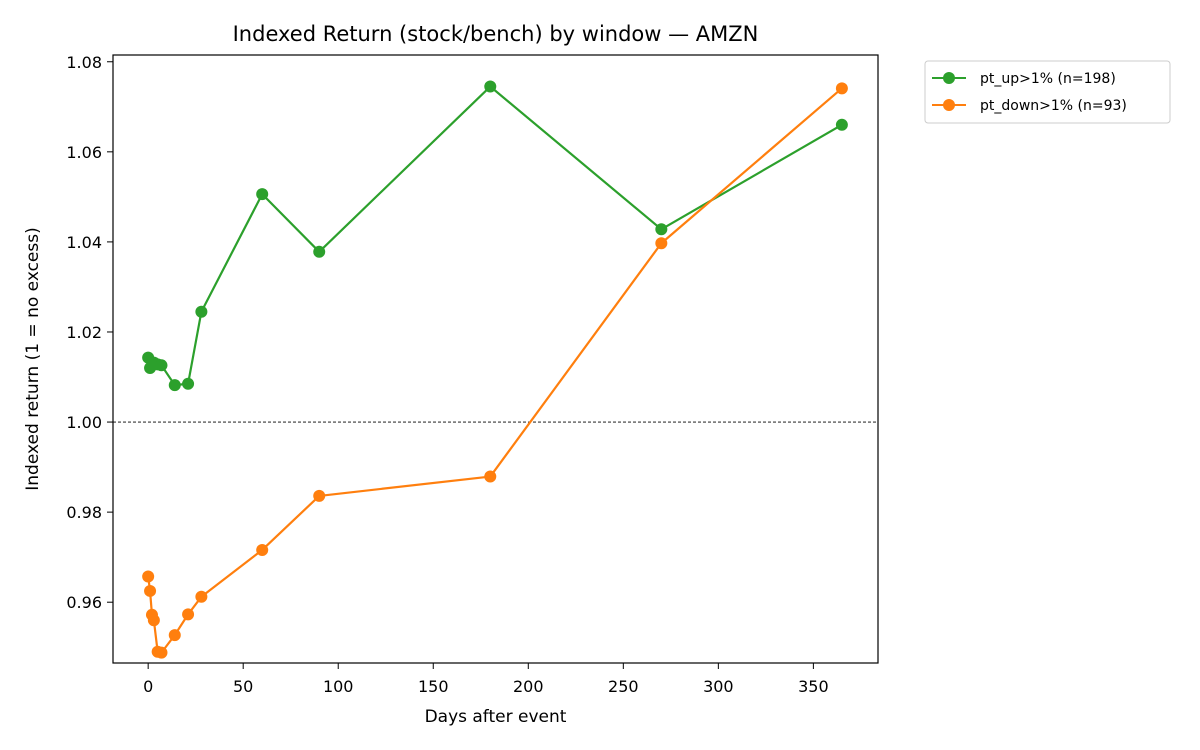 Image resolution: width=1200 pixels, height=750 pixels. Describe the element at coordinates (433, 686) in the screenshot. I see `x-tick-label: 150` at that location.